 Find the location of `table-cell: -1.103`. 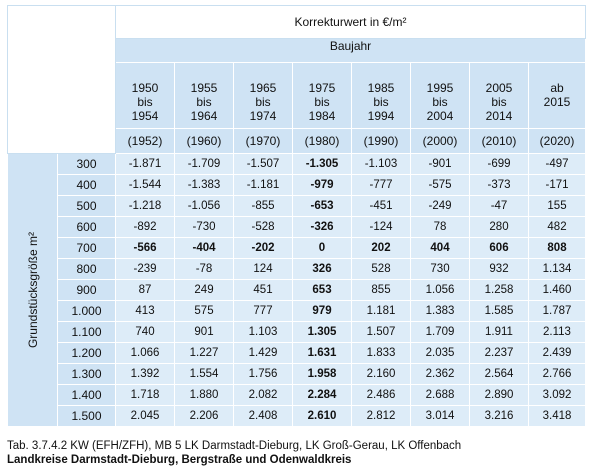

table-cell: -1.103 is located at coordinates (381, 164).